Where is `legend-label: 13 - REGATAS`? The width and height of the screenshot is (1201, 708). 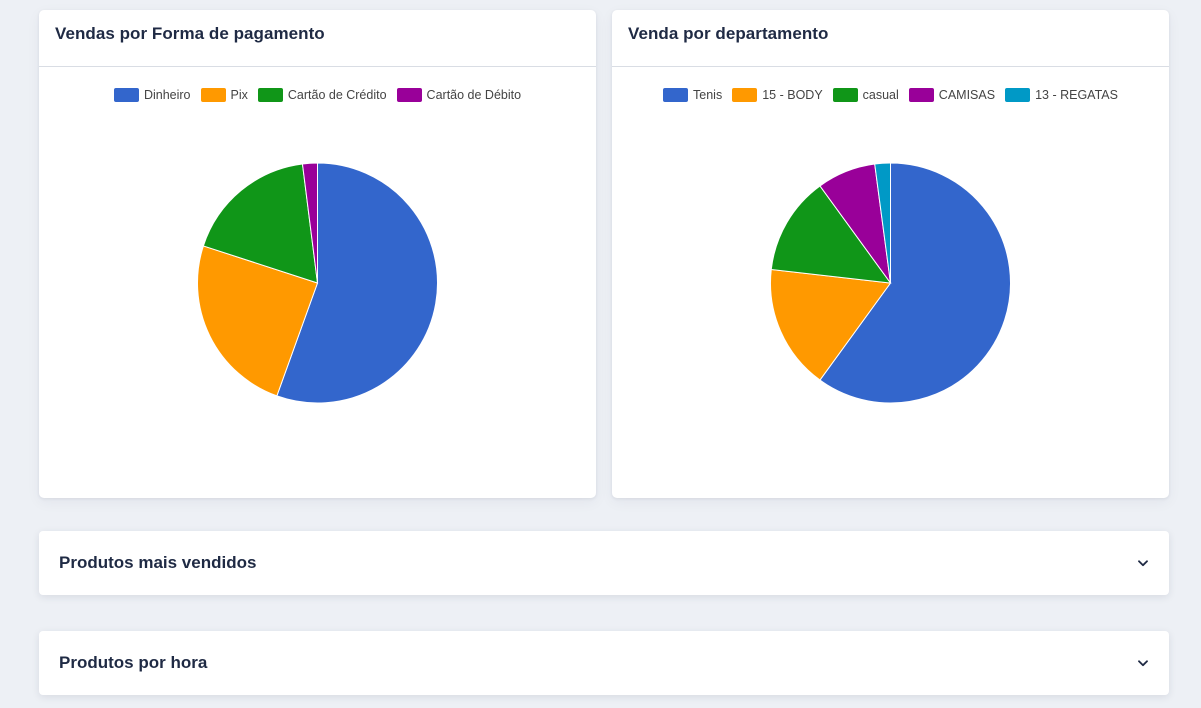
legend-label: 13 - REGATAS is located at coordinates (1076, 95).